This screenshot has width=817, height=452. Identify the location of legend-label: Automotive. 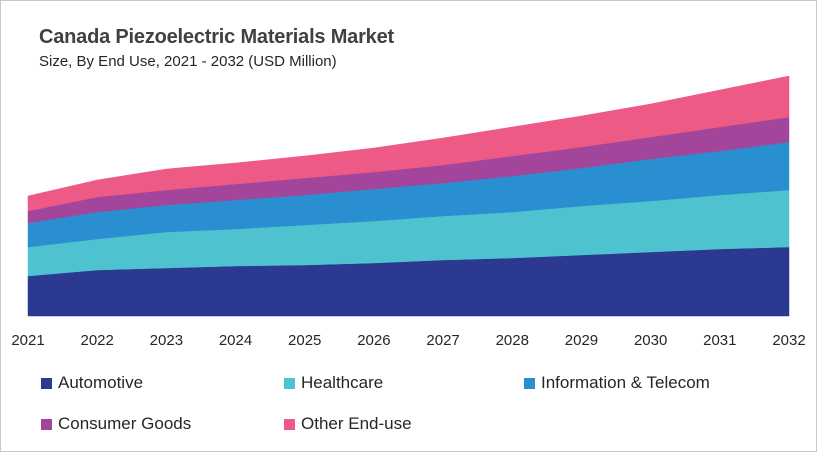
(101, 382).